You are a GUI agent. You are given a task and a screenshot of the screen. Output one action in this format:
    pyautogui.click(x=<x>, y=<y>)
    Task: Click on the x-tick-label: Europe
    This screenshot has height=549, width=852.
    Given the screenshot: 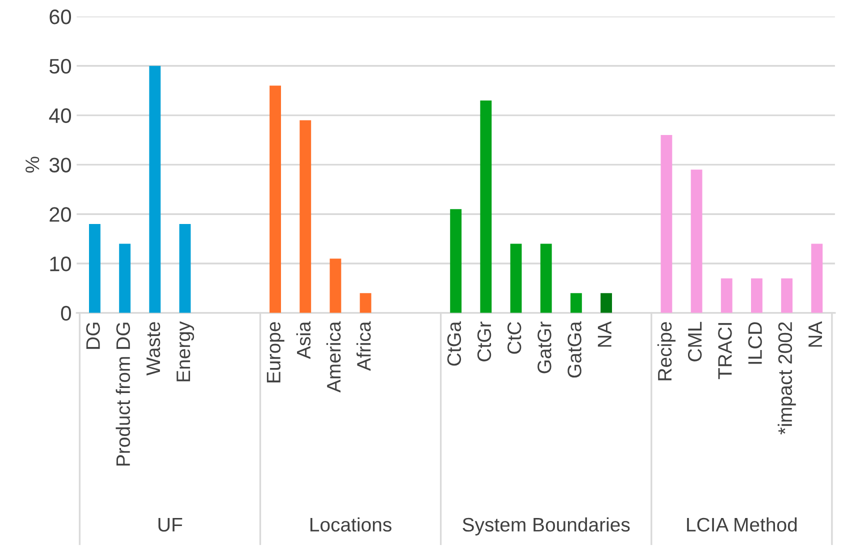 What is the action you would take?
    pyautogui.click(x=275, y=352)
    